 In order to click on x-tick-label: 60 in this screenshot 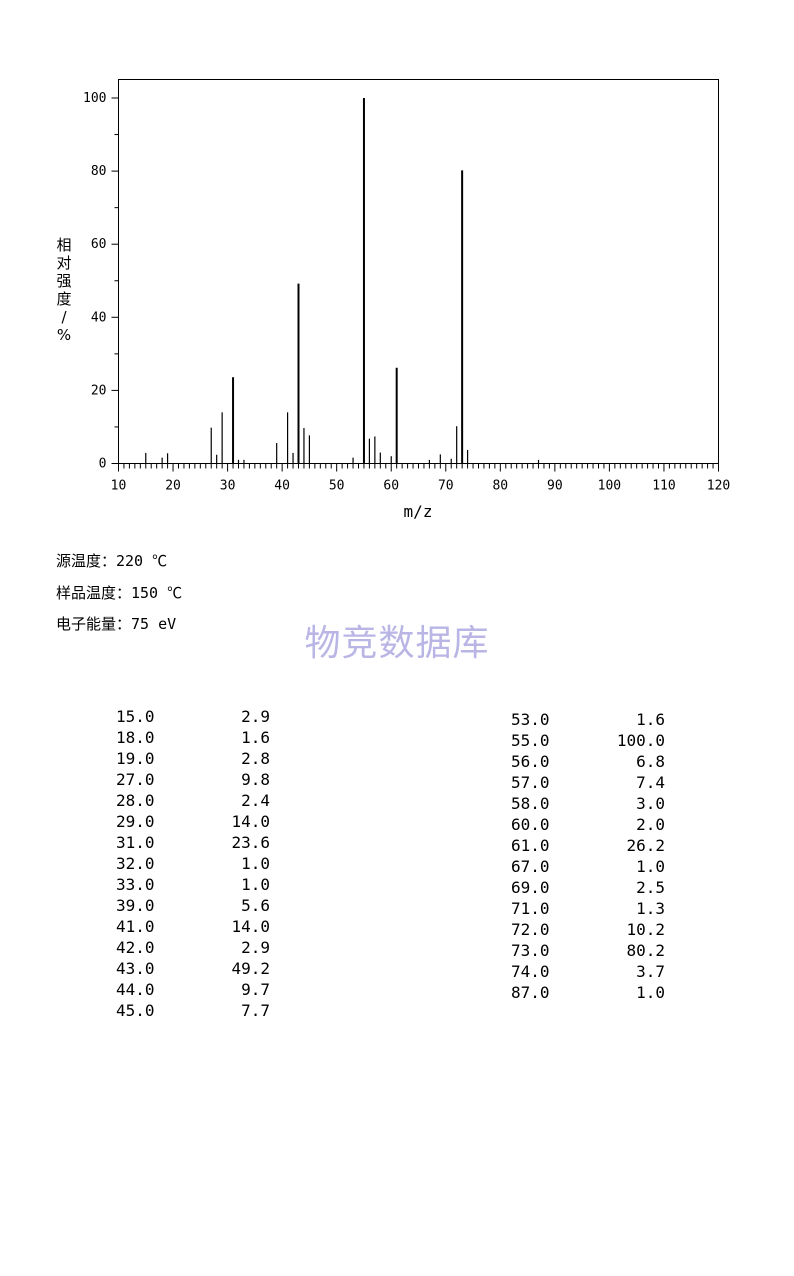, I will do `click(391, 486)`.